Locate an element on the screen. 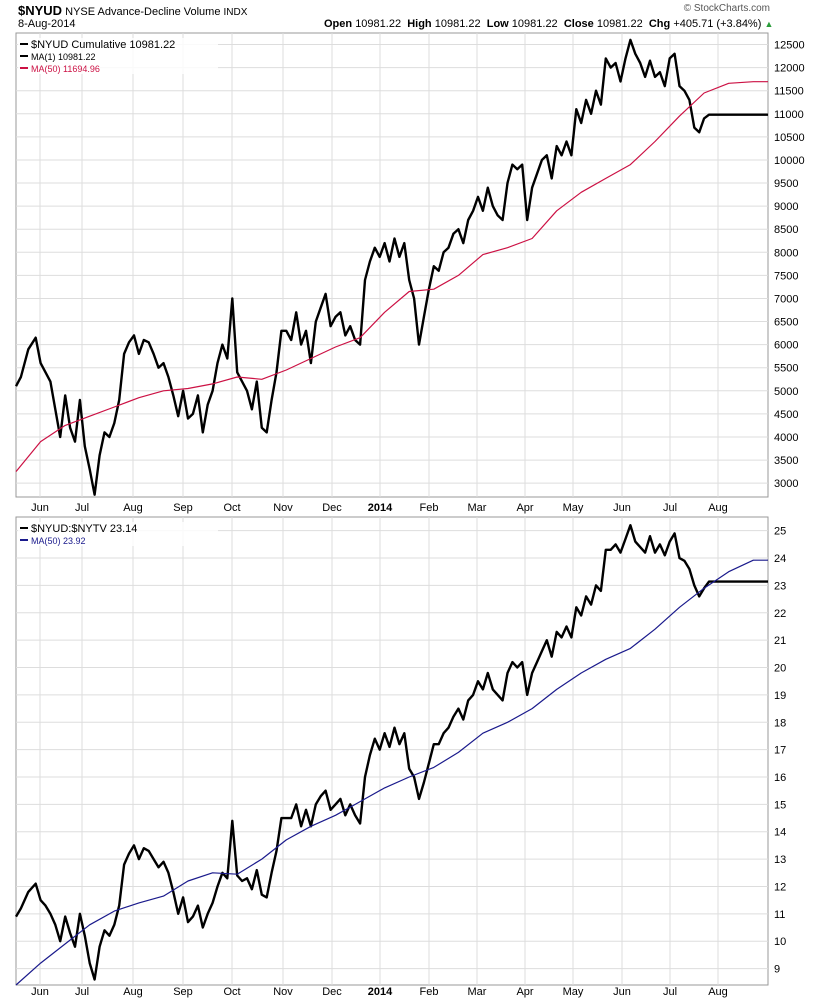 This screenshot has height=1000, width=820. legend-label: MA(50) 23.92 is located at coordinates (58, 541).